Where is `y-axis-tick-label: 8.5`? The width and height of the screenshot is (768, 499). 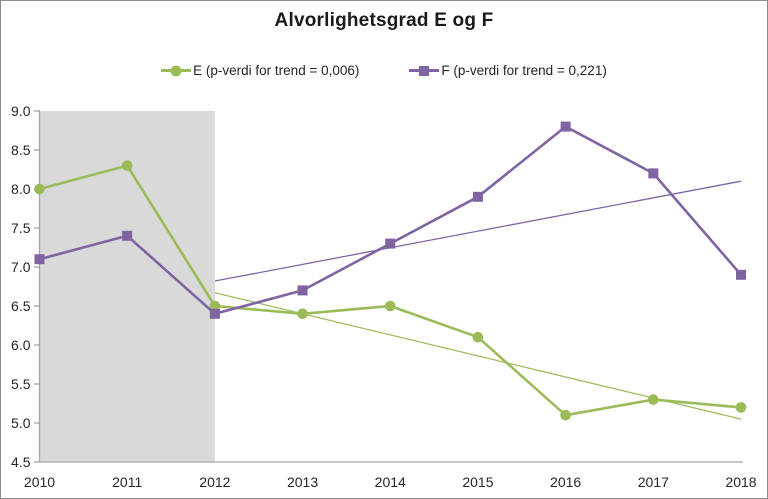 y-axis-tick-label: 8.5 is located at coordinates (21, 150).